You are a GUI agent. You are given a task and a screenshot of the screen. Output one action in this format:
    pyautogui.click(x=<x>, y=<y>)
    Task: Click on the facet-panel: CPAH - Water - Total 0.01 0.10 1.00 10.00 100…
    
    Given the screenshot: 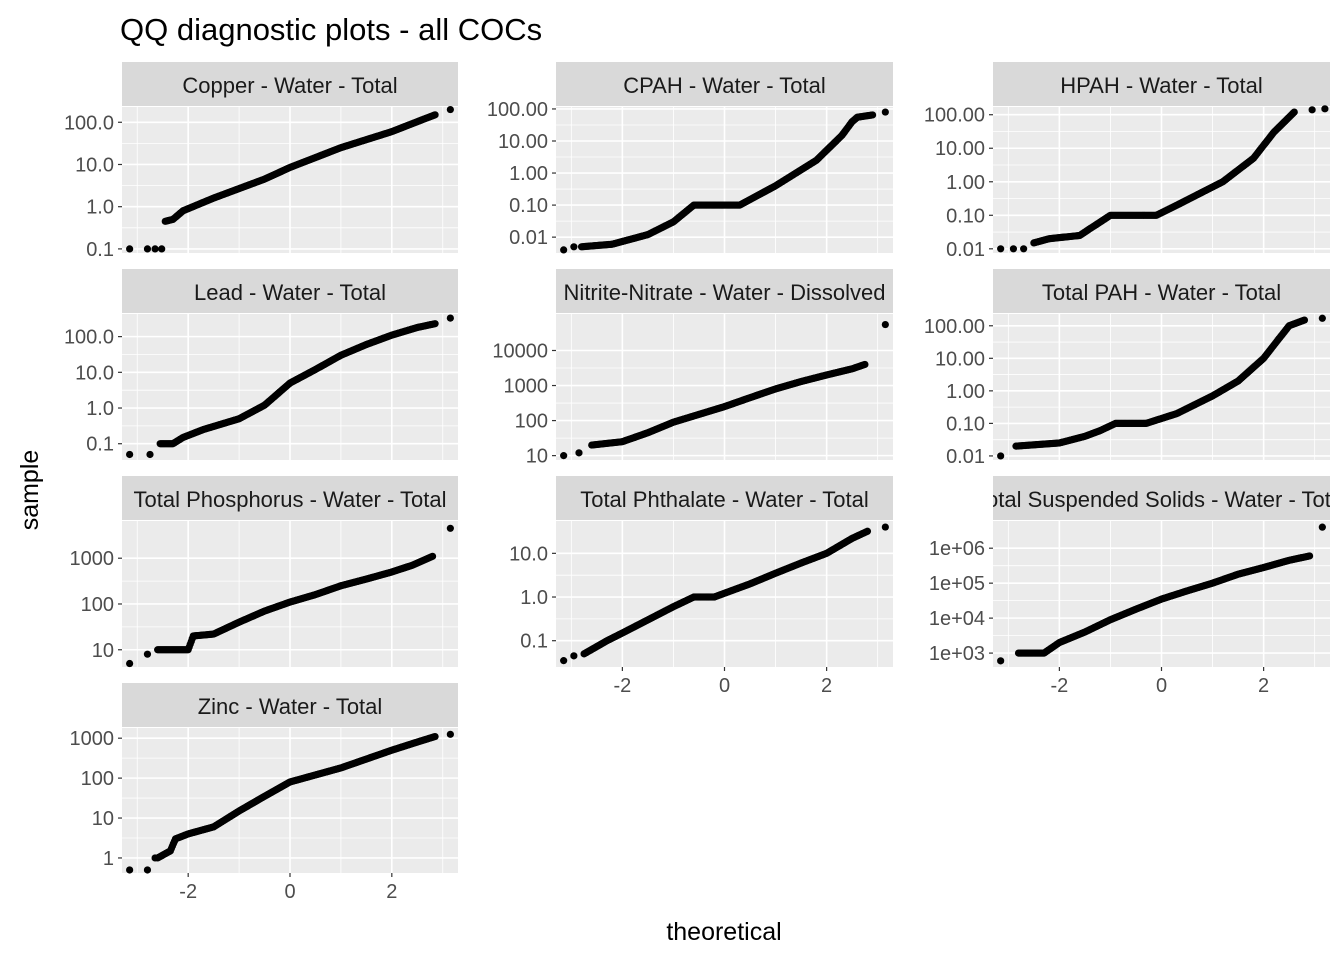 What is the action you would take?
    pyautogui.click(x=690, y=158)
    